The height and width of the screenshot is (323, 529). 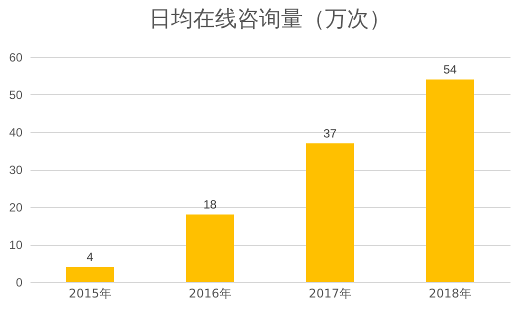 What do you see at coordinates (16, 133) in the screenshot?
I see `y-tick-label: 40` at bounding box center [16, 133].